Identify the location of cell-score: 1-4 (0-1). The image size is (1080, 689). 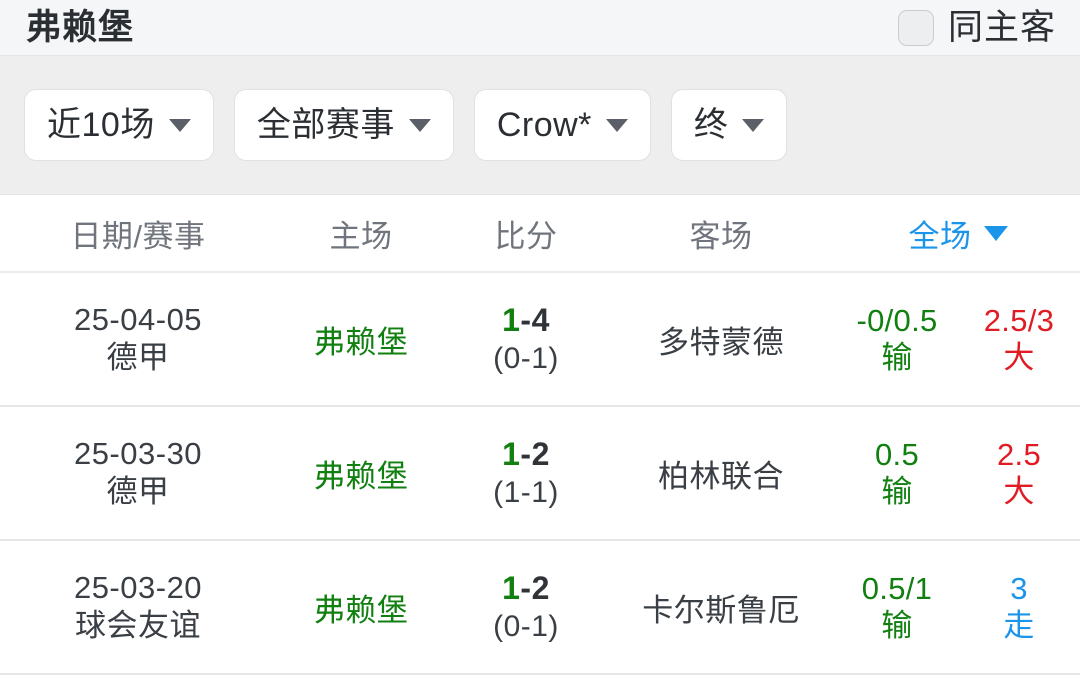
(526, 339).